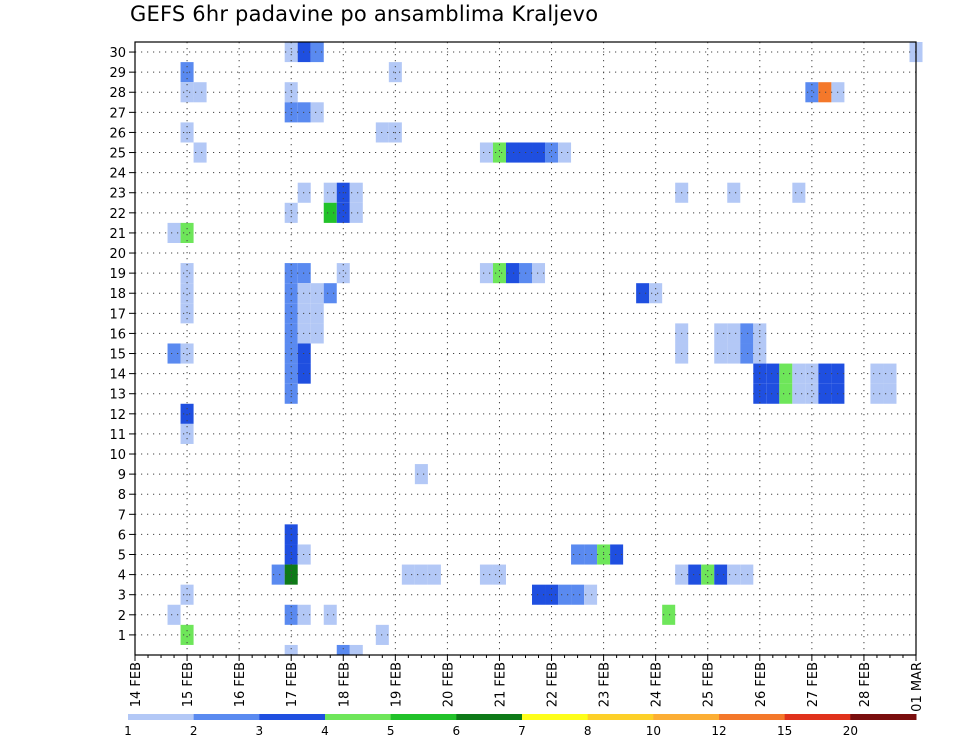 This screenshot has height=742, width=960. Describe the element at coordinates (396, 684) in the screenshot. I see `x-tick-label: 19 FEB` at that location.